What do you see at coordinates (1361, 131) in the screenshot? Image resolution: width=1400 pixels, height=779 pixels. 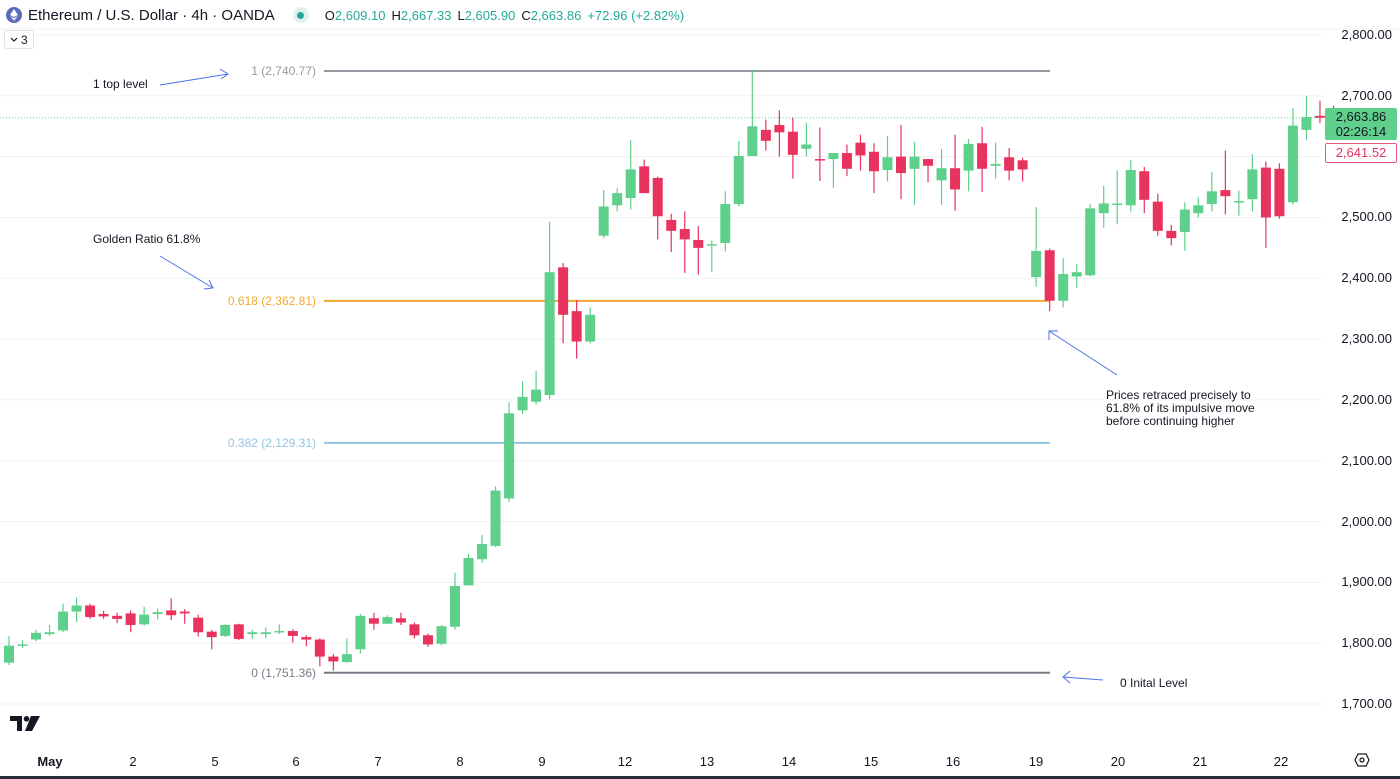 I see `bar-countdown: 02:26:14` at bounding box center [1361, 131].